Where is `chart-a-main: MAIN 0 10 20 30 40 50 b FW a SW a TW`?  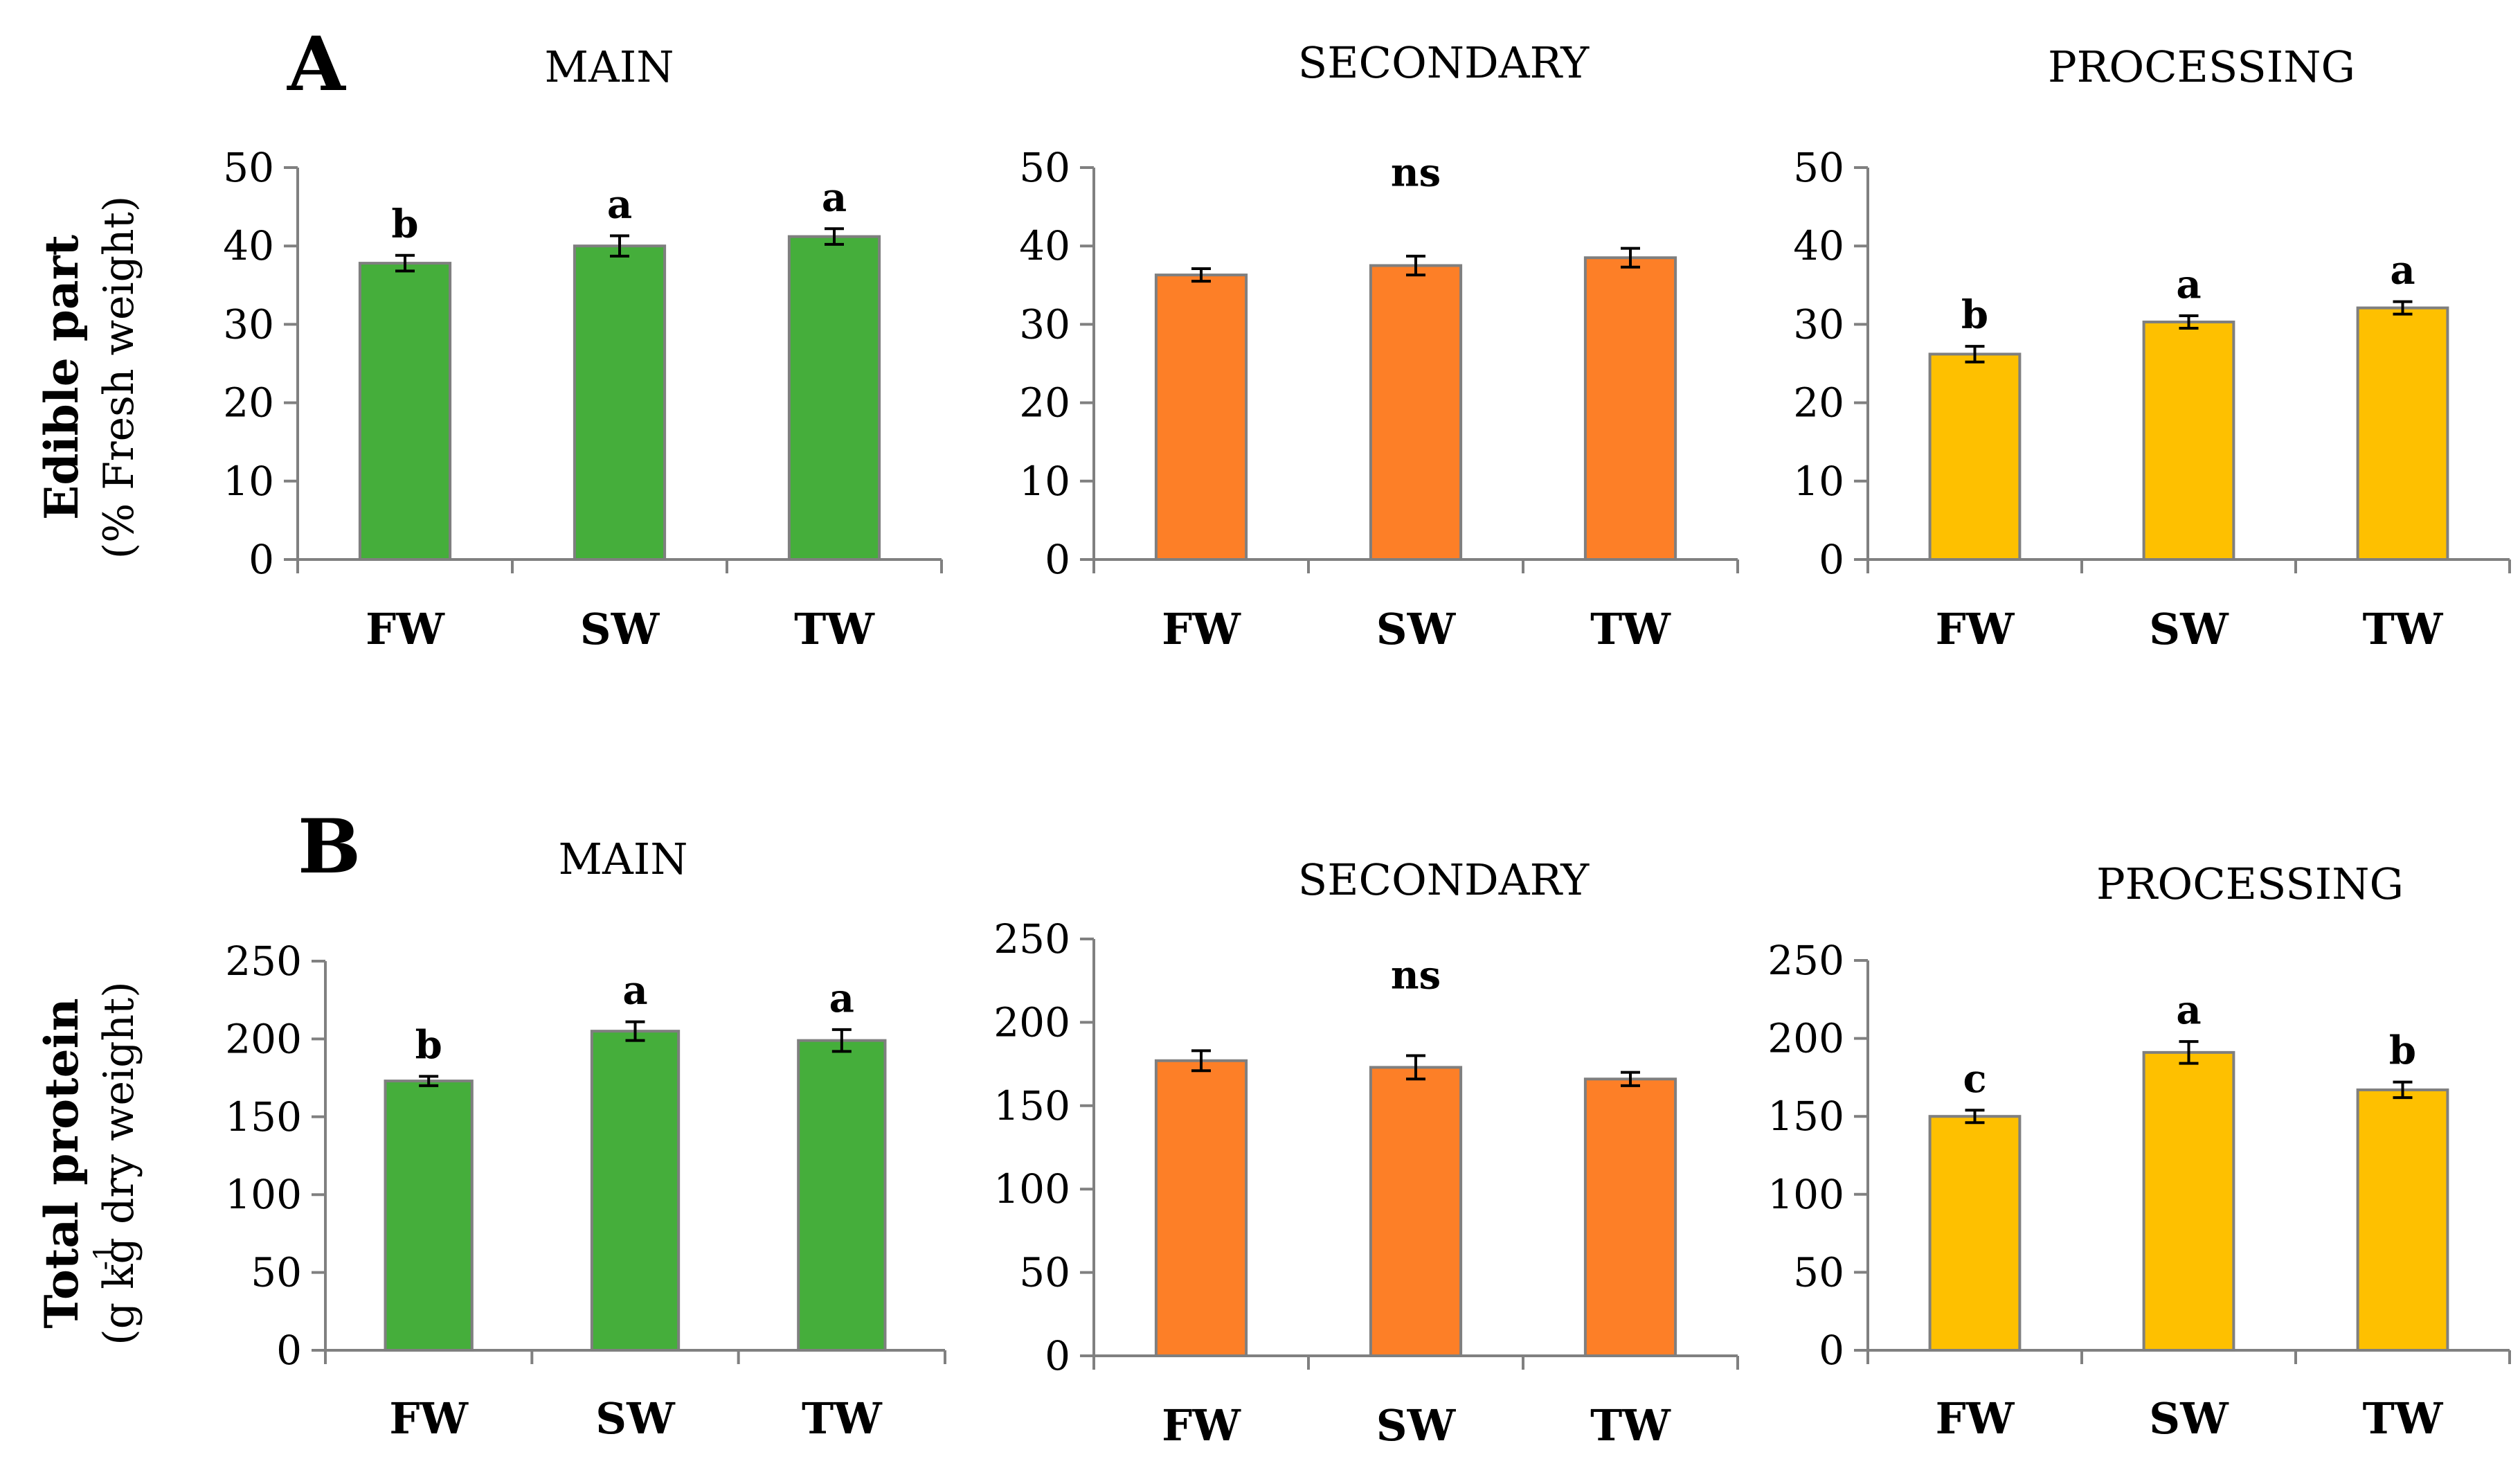
chart-a-main: MAIN 0 10 20 30 40 50 b FW a SW a TW is located at coordinates (583, 348).